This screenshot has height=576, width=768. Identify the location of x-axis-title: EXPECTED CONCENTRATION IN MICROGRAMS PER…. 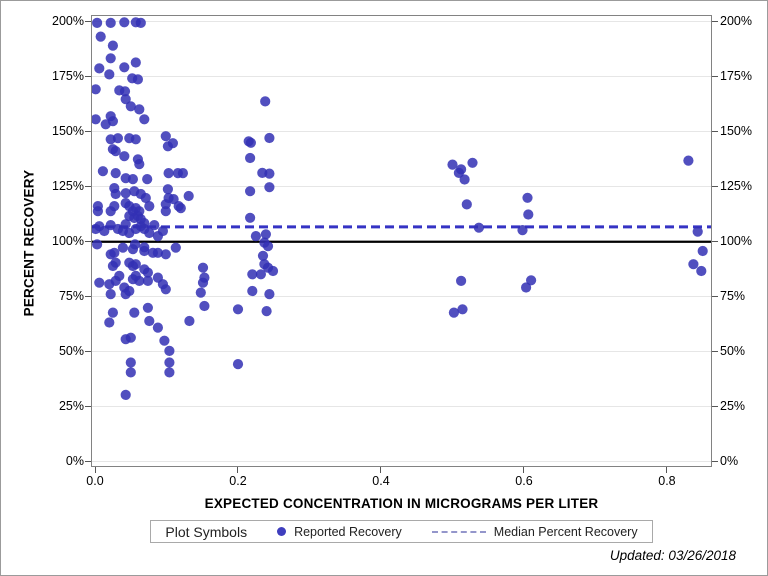
(401, 503).